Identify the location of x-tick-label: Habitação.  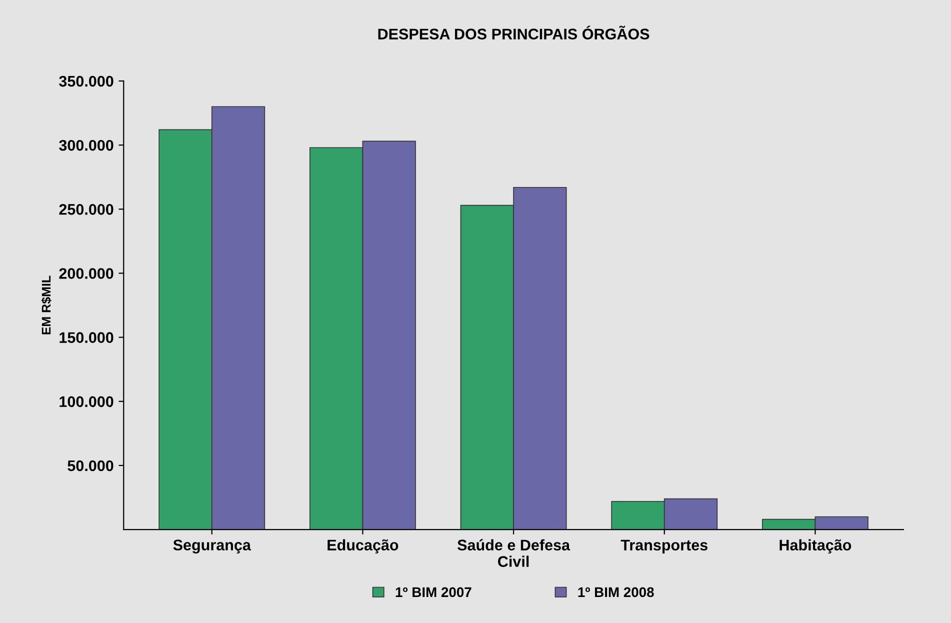
(816, 546).